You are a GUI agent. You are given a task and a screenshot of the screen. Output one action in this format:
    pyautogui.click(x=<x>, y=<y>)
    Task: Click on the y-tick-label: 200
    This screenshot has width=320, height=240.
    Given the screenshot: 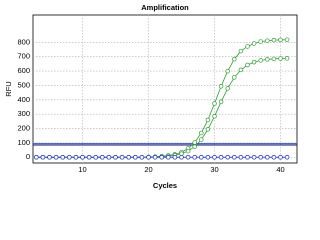 What is the action you would take?
    pyautogui.click(x=23, y=127)
    